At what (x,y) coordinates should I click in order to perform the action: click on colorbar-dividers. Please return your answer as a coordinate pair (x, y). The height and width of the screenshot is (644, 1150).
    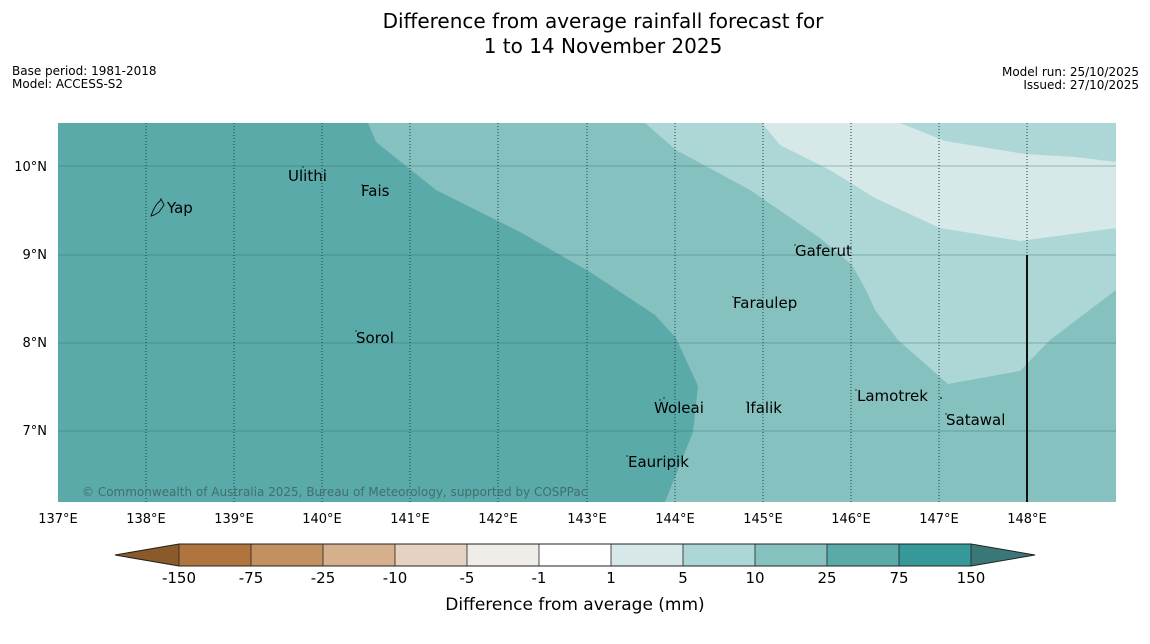
    Looking at the image, I should click on (575, 555).